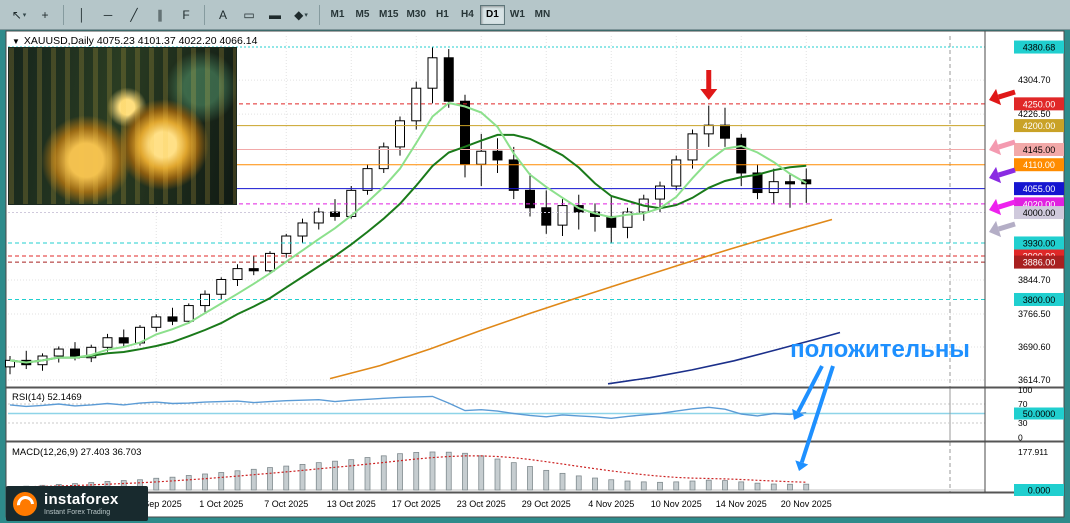 The height and width of the screenshot is (523, 1070). I want to click on annotation-arrow-to-macd, so click(815, 418).